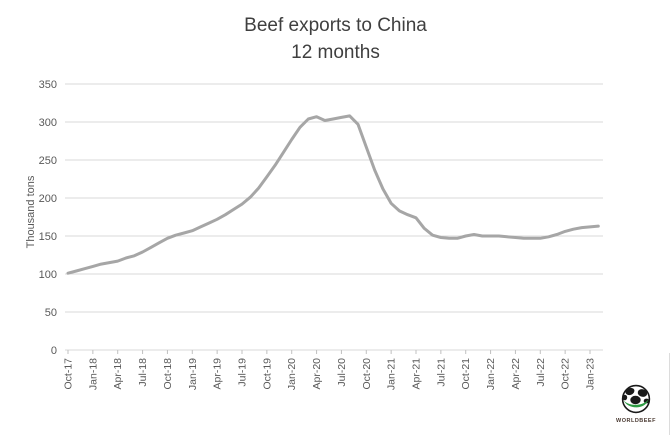 The height and width of the screenshot is (435, 671). What do you see at coordinates (143, 372) in the screenshot?
I see `x-tick-label: Jul-18` at bounding box center [143, 372].